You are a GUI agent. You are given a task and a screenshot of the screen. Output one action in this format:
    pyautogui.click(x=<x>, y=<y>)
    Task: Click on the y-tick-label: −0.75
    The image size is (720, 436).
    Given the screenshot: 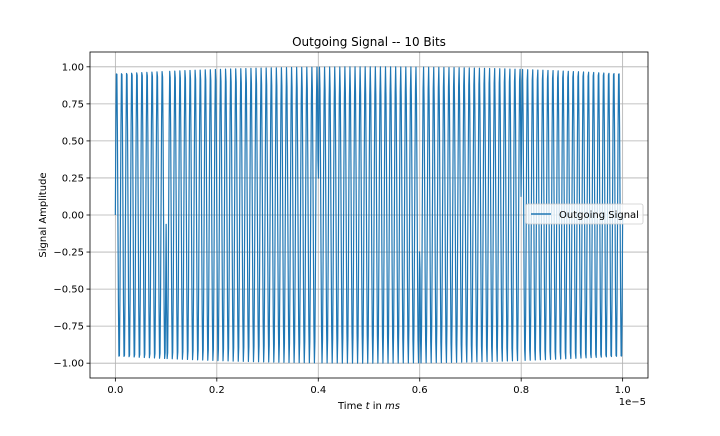 What is the action you would take?
    pyautogui.click(x=68, y=327)
    